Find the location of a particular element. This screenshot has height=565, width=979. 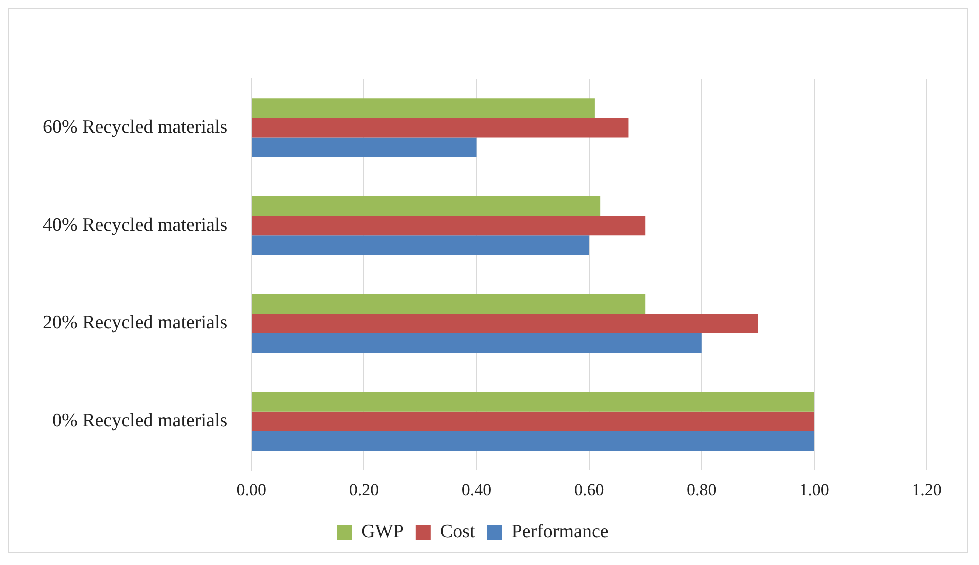

y-tick-label: 60% Recycled materials is located at coordinates (135, 127).